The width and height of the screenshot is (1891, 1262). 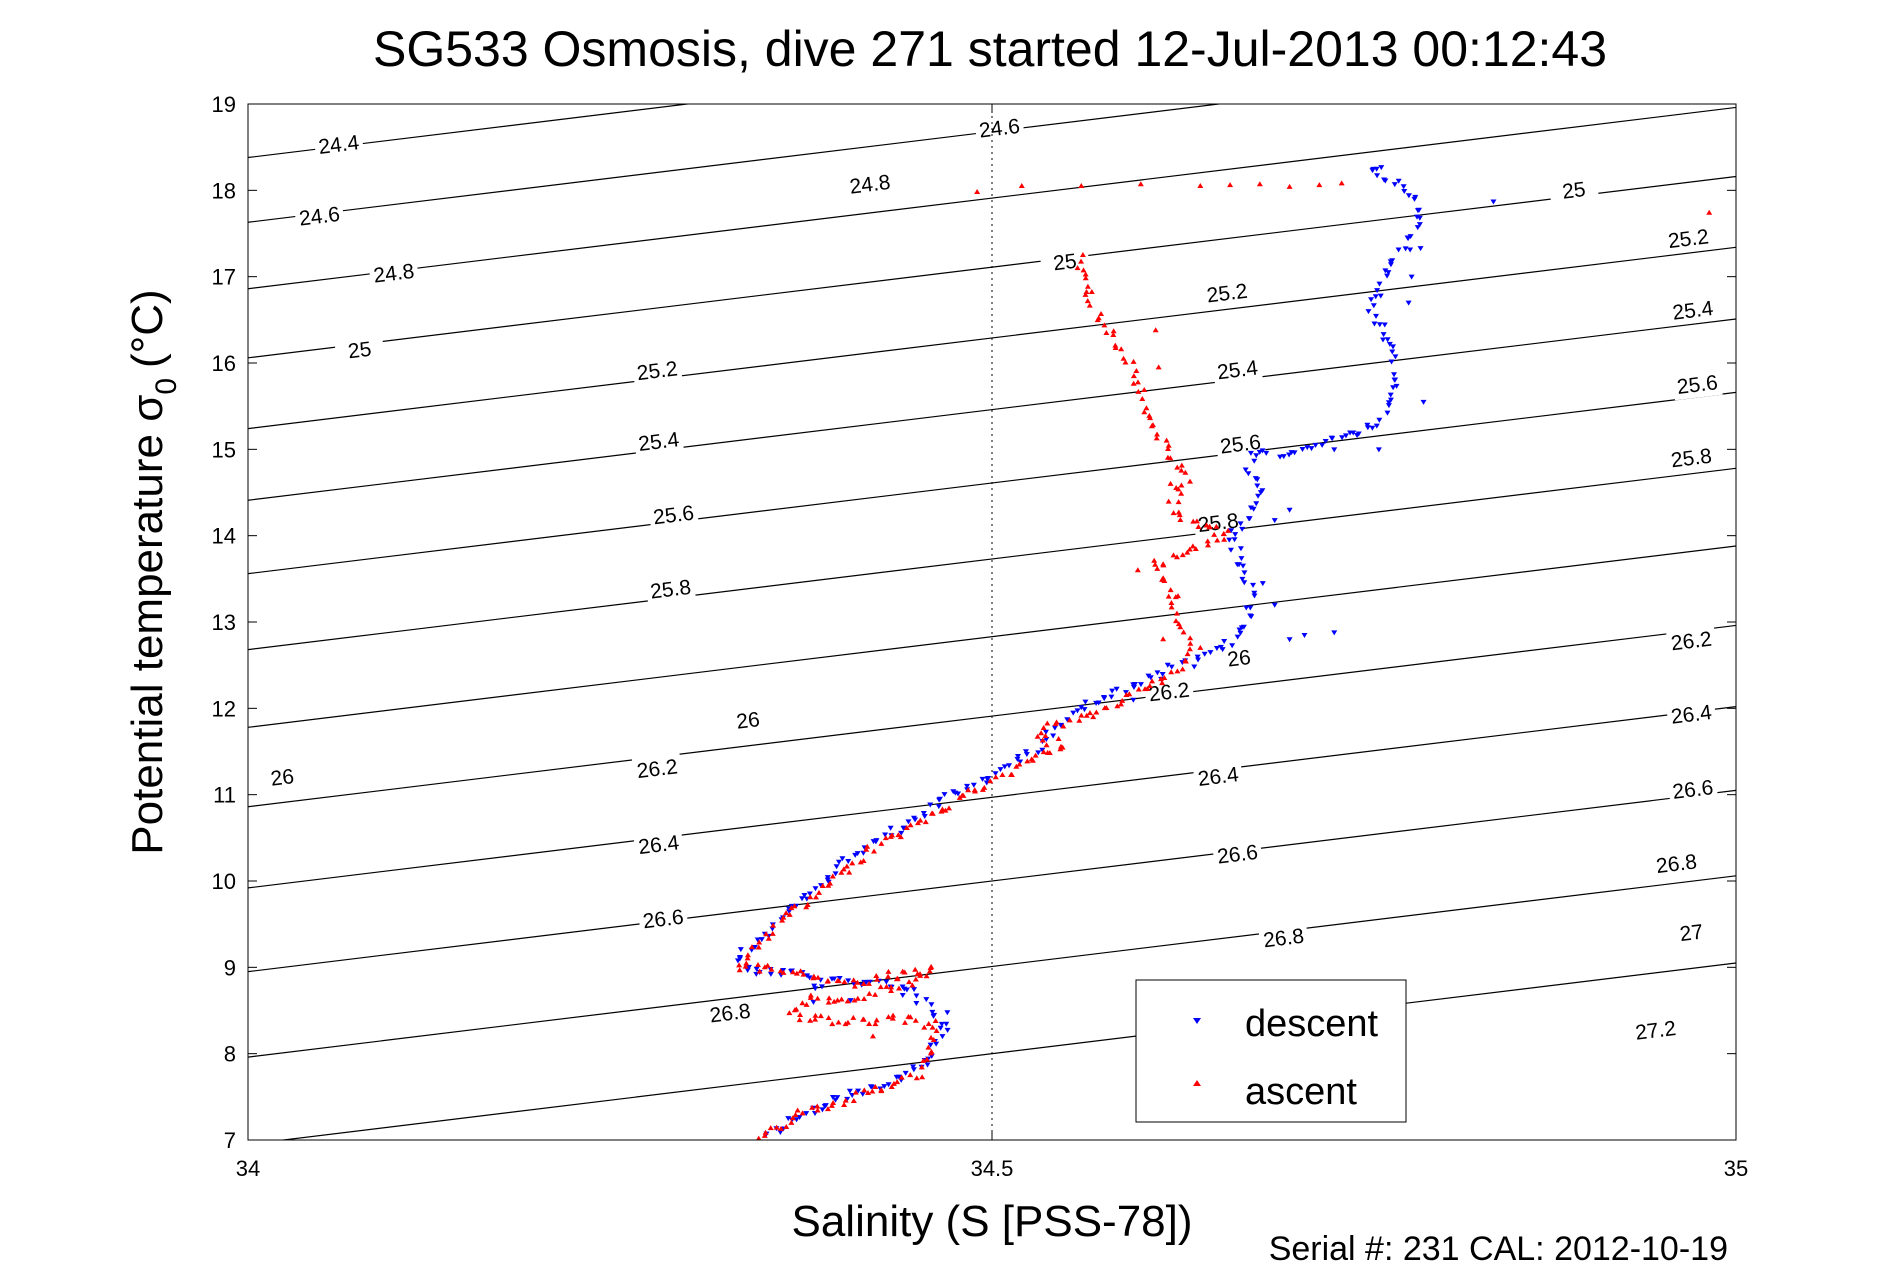 I want to click on contour-label-text: 25, so click(x=1574, y=191).